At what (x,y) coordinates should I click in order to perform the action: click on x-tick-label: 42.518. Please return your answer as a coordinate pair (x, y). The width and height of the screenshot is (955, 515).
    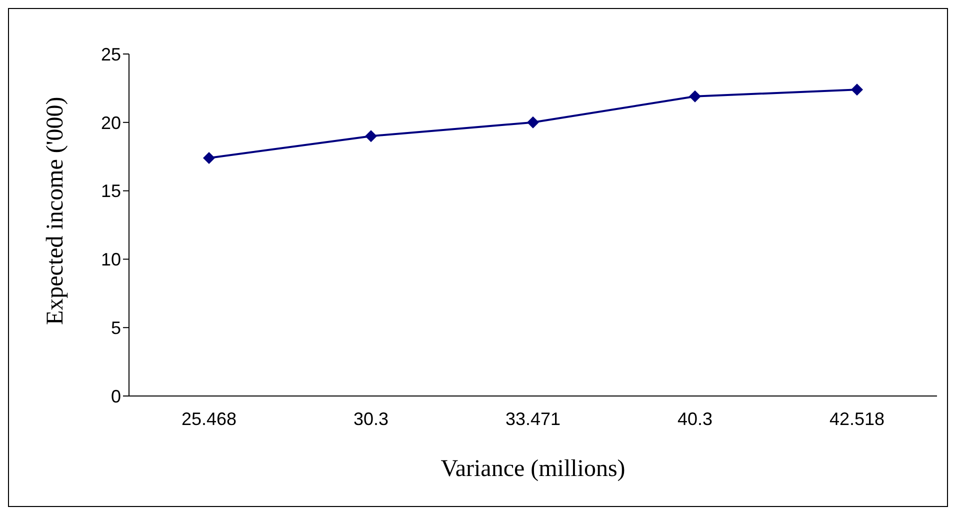
    Looking at the image, I should click on (857, 418).